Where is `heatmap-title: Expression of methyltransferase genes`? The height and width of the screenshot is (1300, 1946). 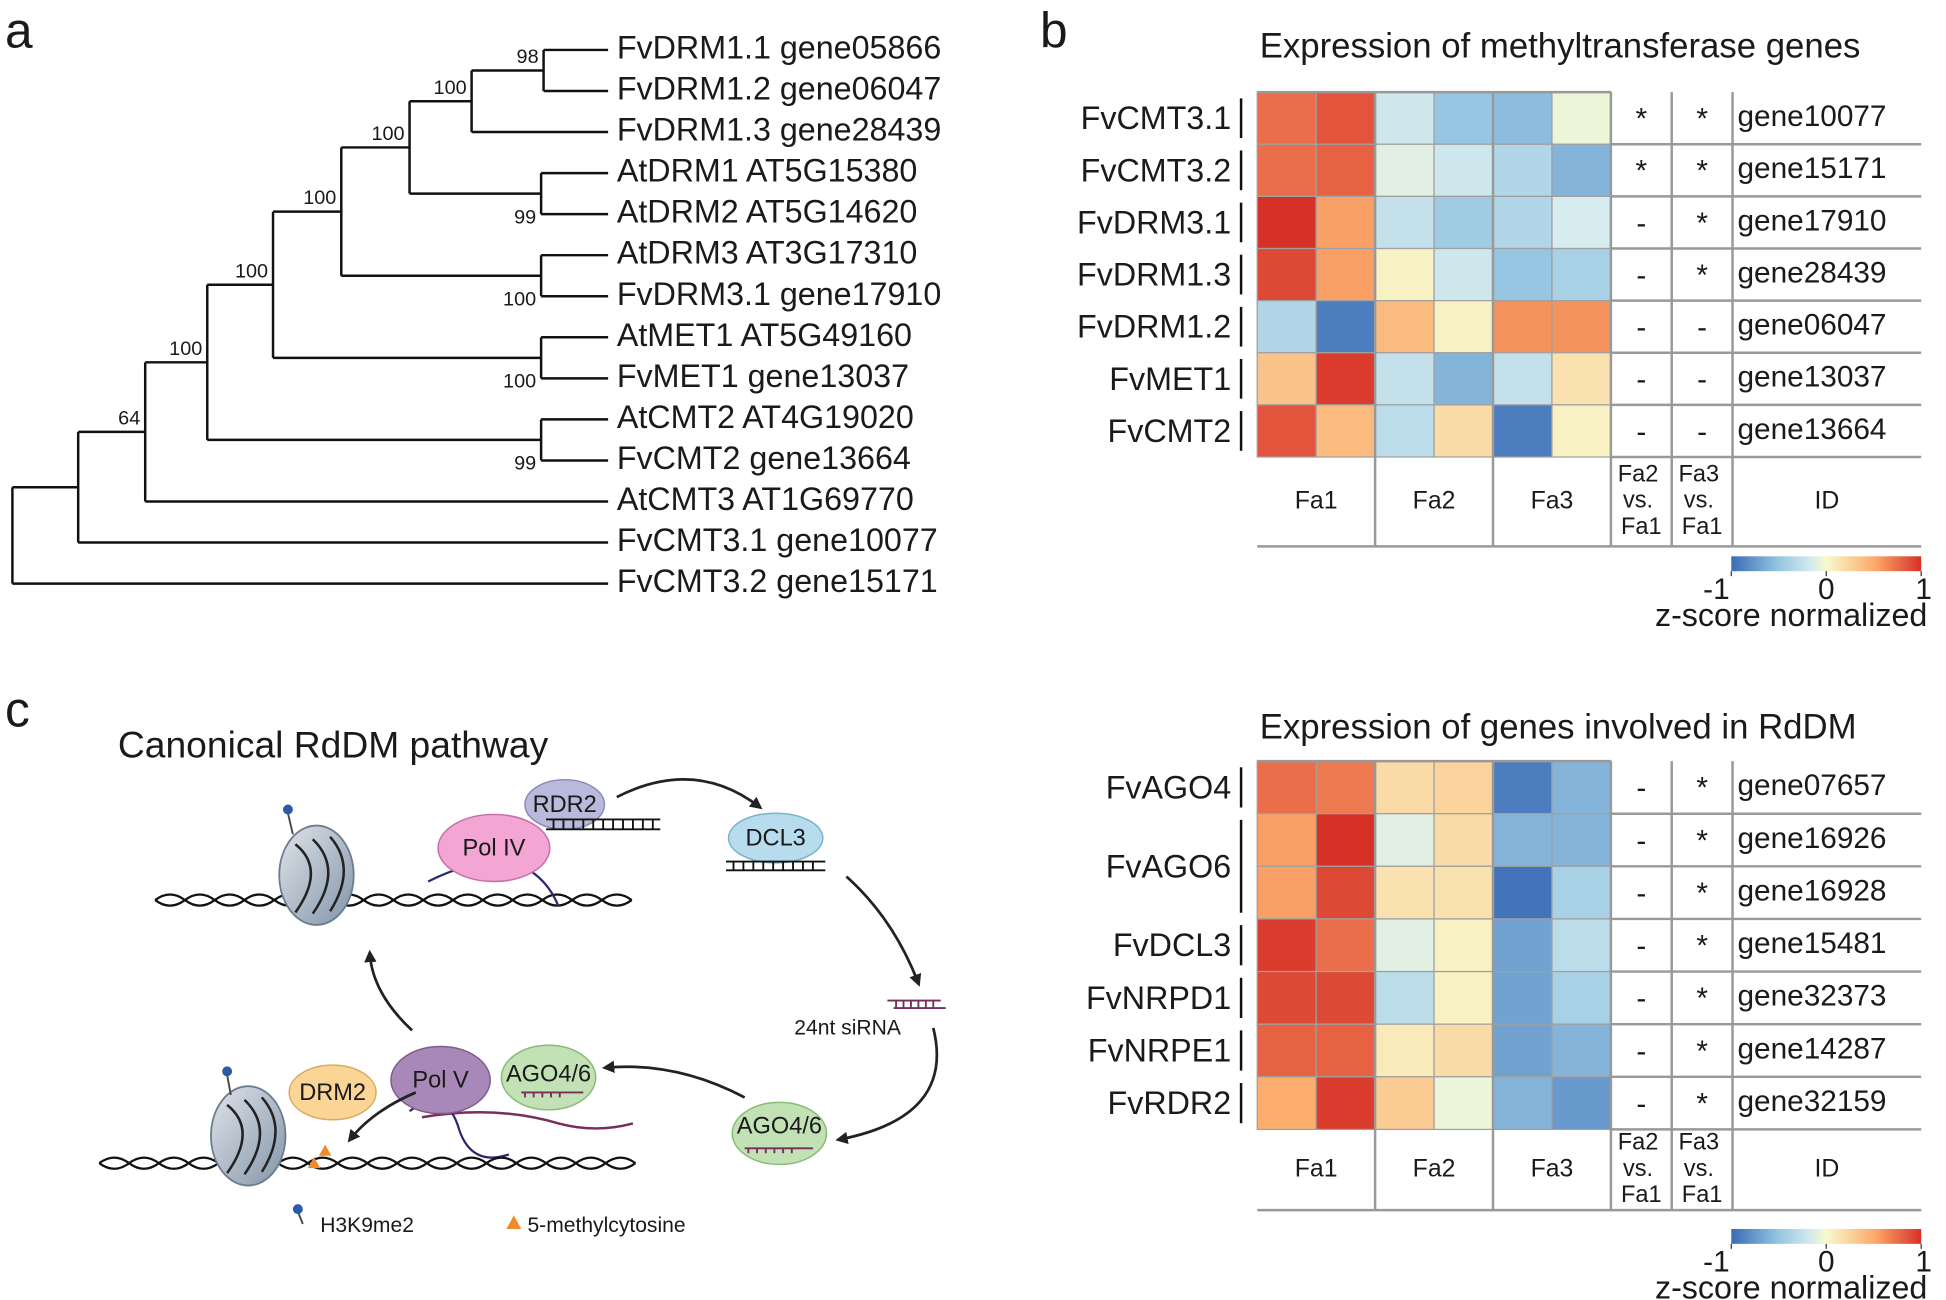 heatmap-title: Expression of methyltransferase genes is located at coordinates (1560, 46).